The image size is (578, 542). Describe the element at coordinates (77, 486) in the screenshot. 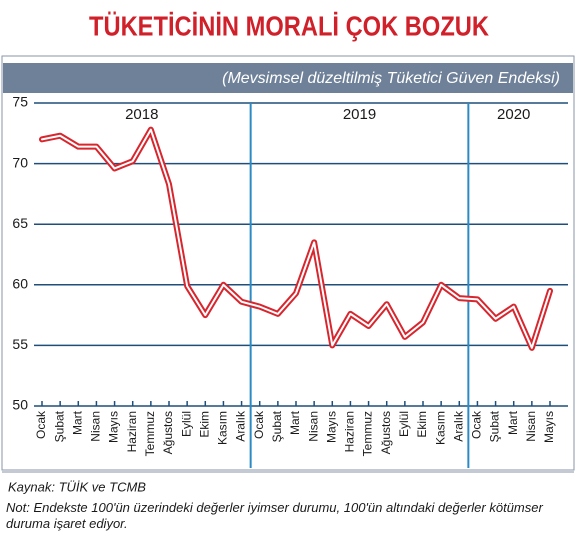

I see `source: Kaynak: TÜİK ve TCMB` at that location.